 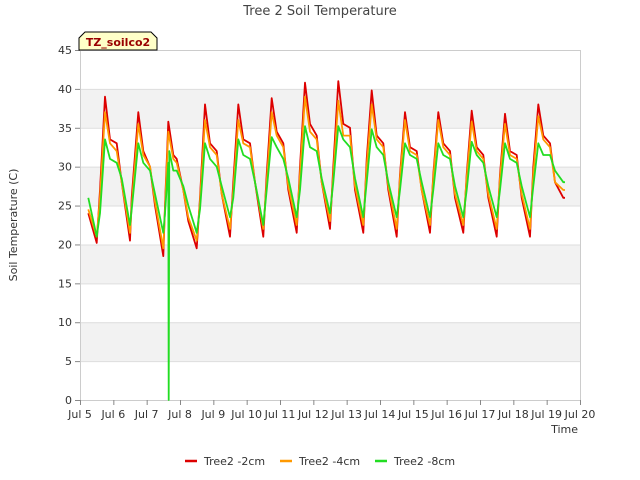 I want to click on x-tick-label: Jul 15, so click(x=413, y=414).